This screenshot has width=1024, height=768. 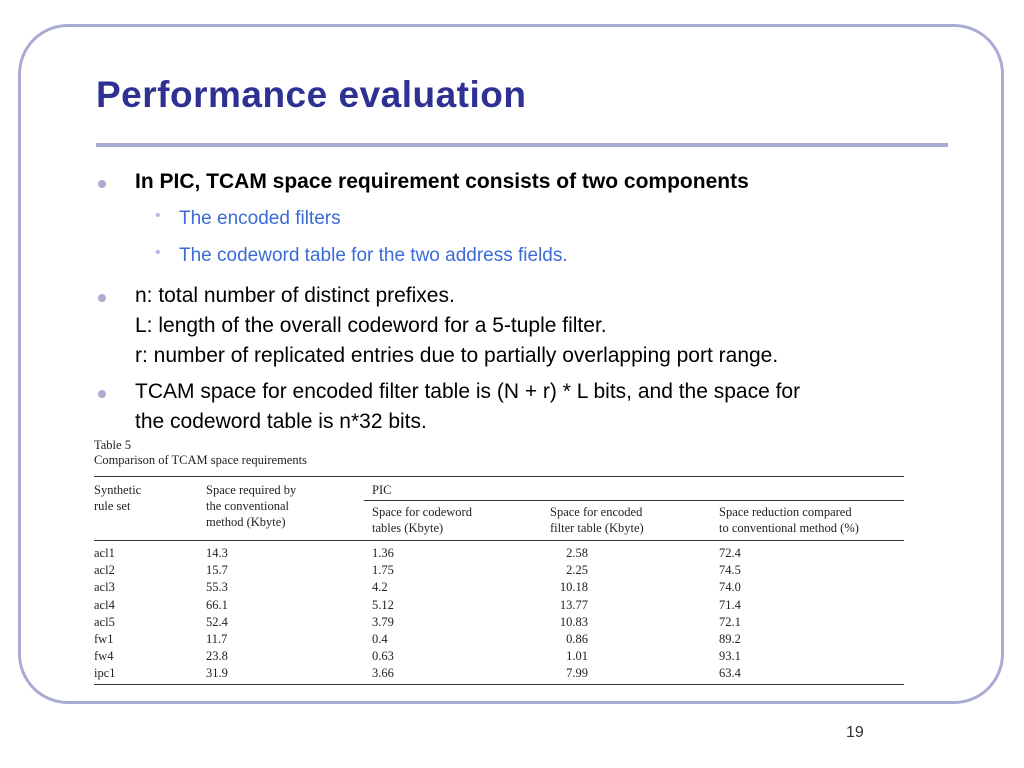 I want to click on table-cell: 3.66, so click(x=383, y=673).